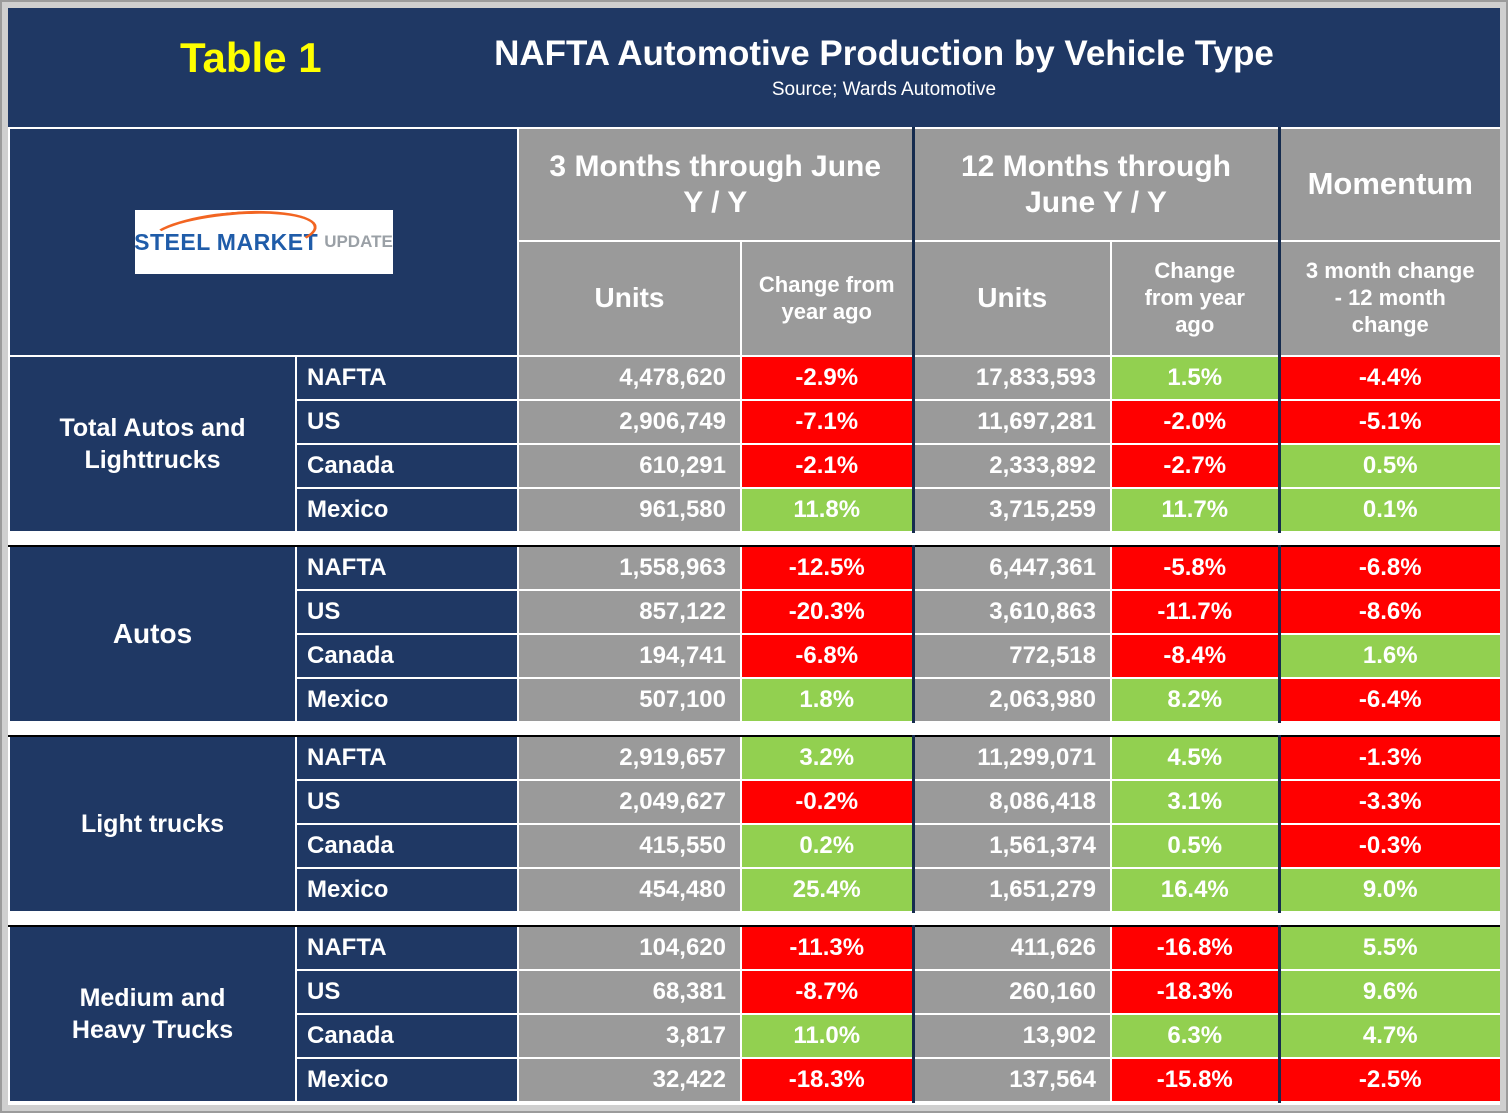 This screenshot has height=1113, width=1508. Describe the element at coordinates (1388, 890) in the screenshot. I see `momentum-cell: 9.0%` at that location.